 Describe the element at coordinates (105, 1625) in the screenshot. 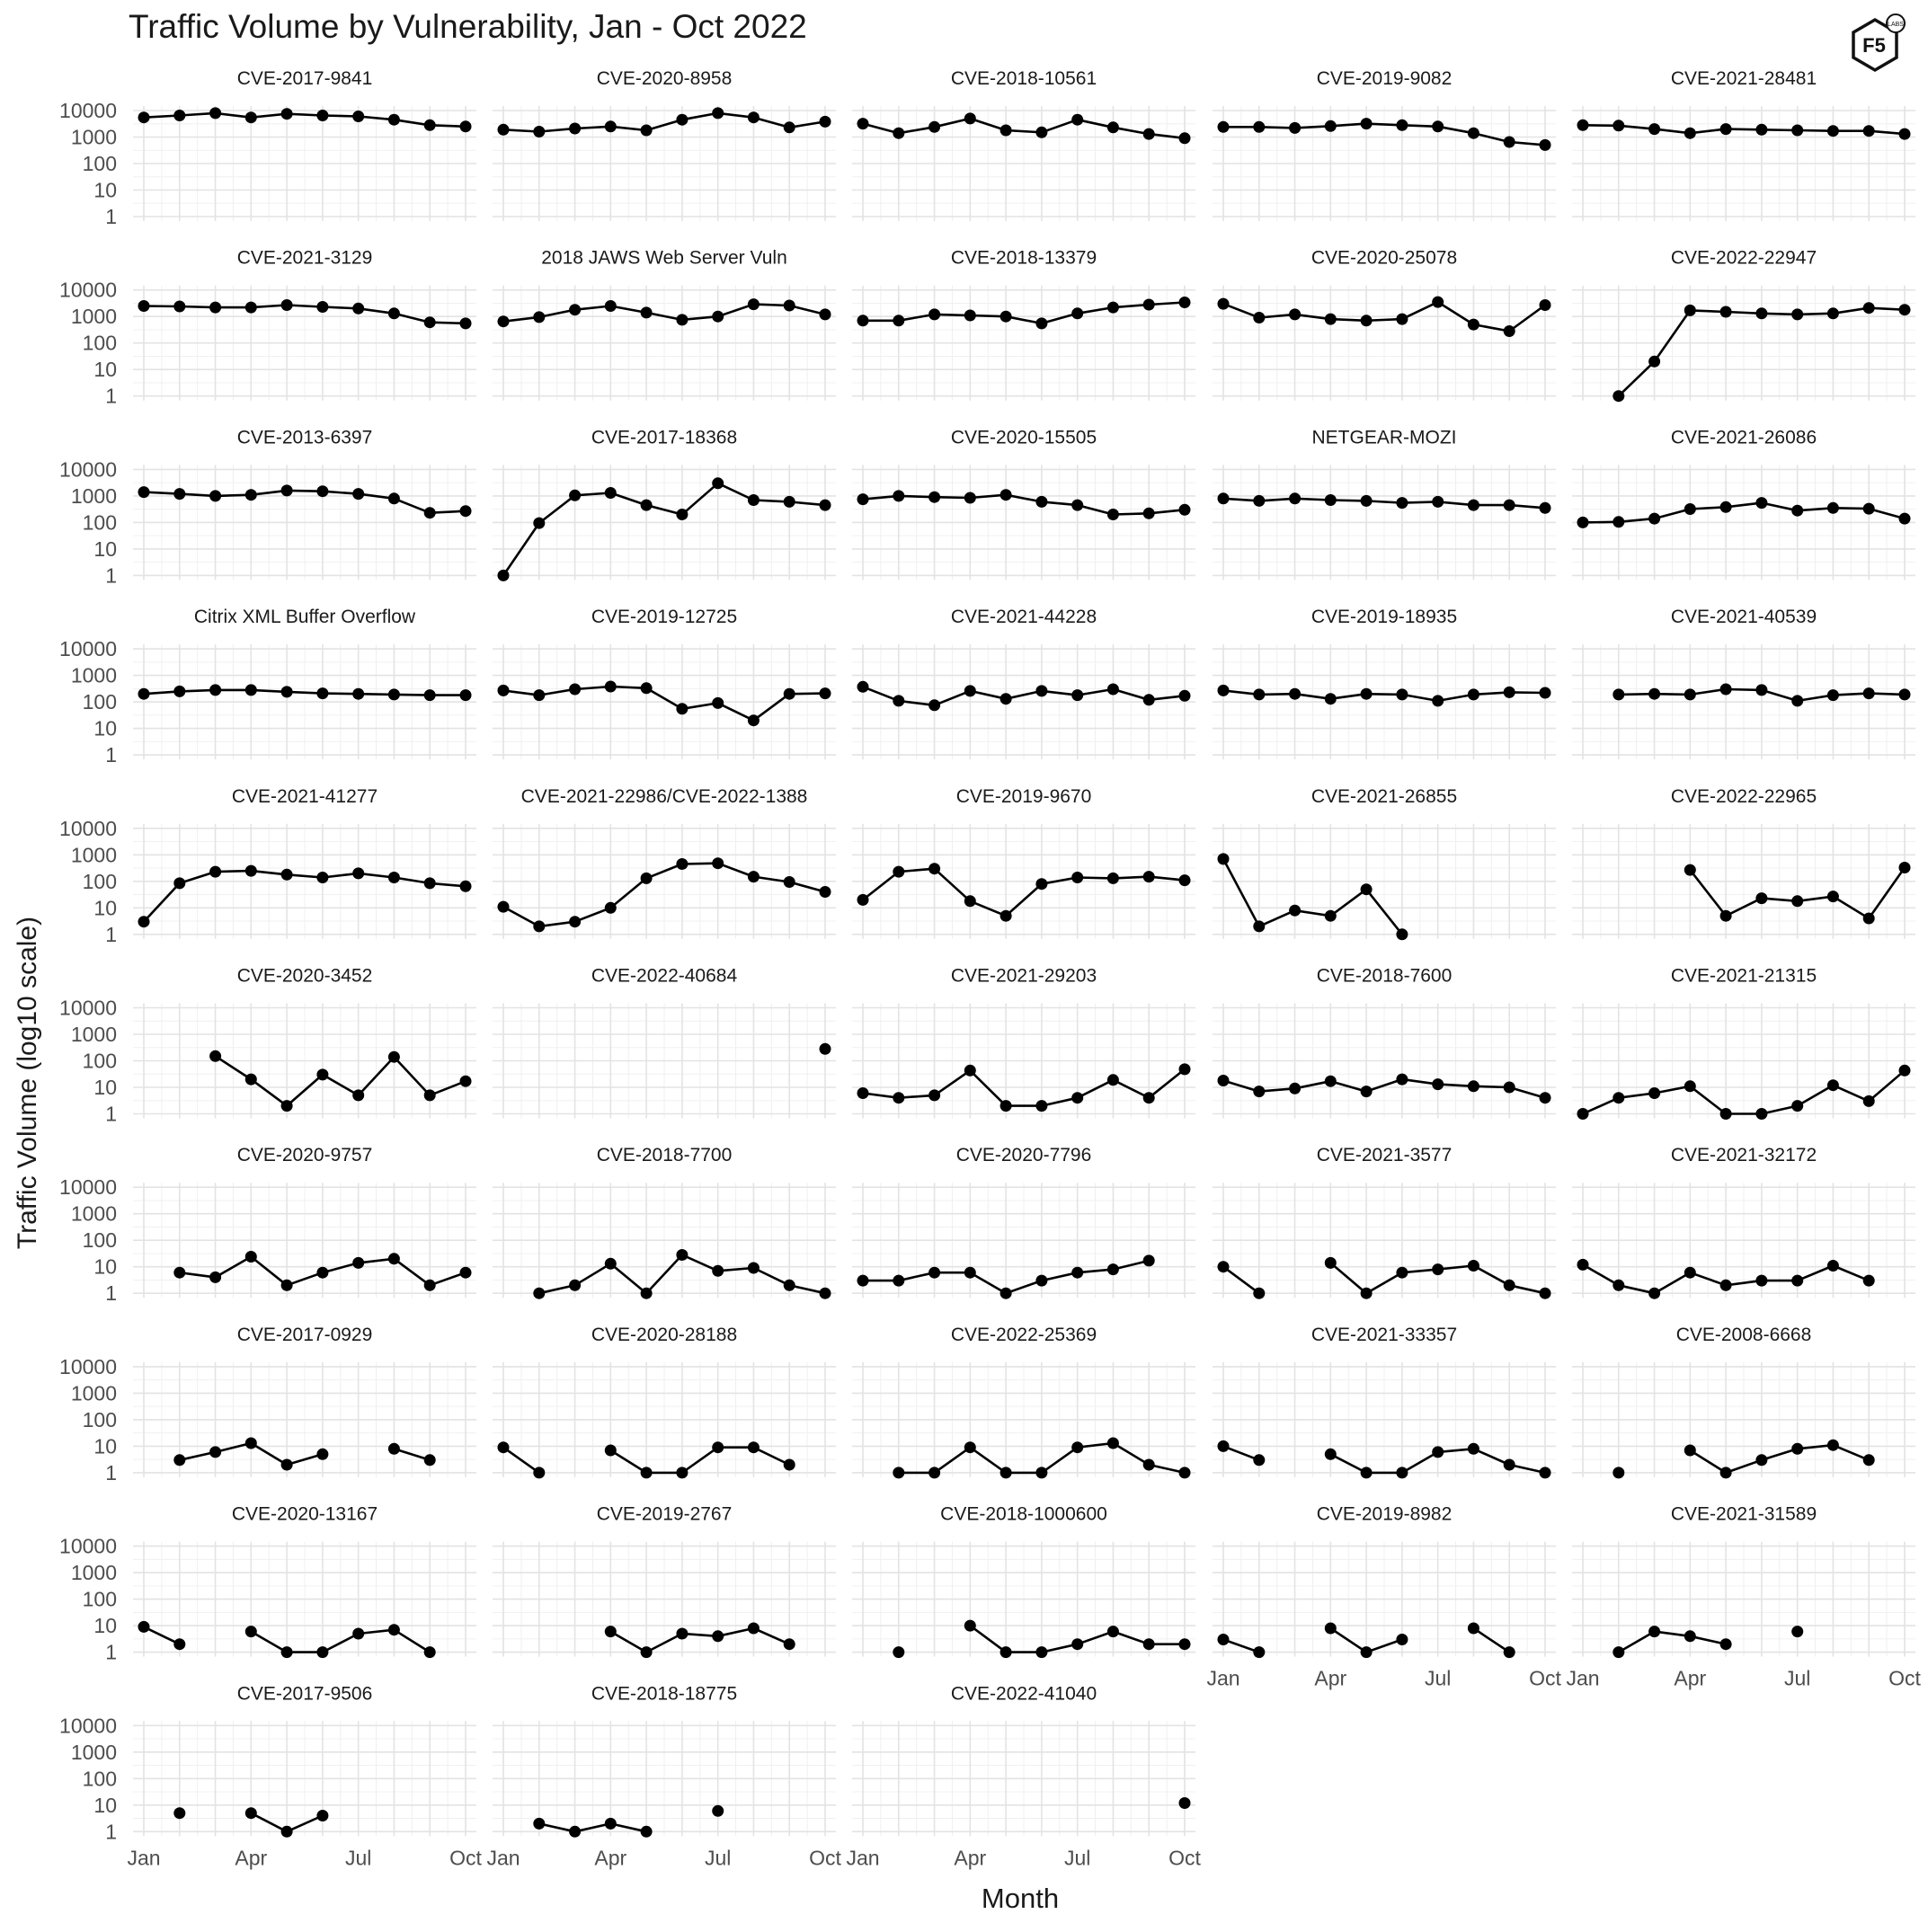

I see `y-tick-label: 10` at that location.